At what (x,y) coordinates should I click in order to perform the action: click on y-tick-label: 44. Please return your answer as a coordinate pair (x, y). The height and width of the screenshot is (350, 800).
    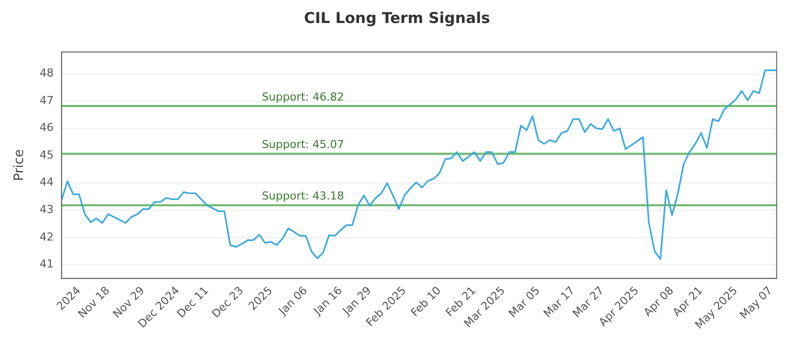
    Looking at the image, I should click on (47, 182).